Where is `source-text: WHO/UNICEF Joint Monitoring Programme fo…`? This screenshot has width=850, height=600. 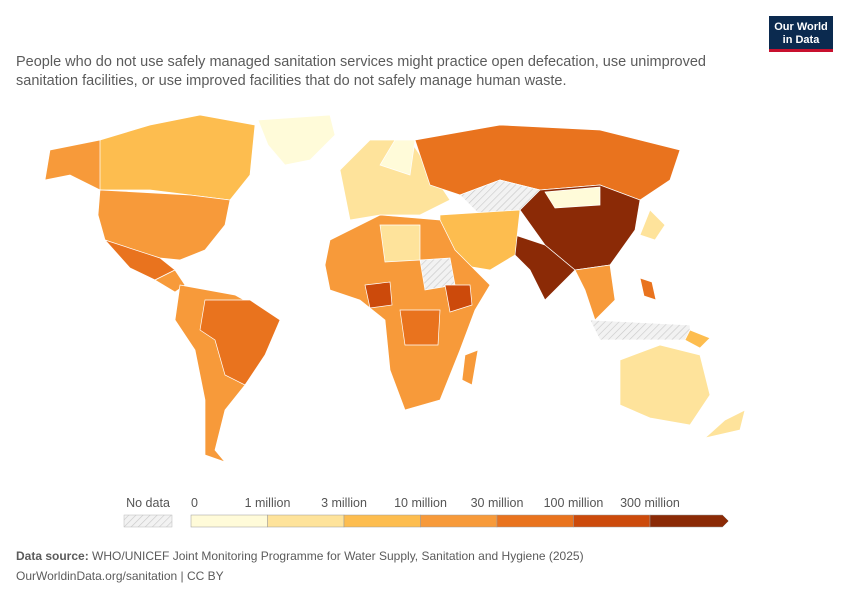
source-text: WHO/UNICEF Joint Monitoring Programme fo… is located at coordinates (338, 556).